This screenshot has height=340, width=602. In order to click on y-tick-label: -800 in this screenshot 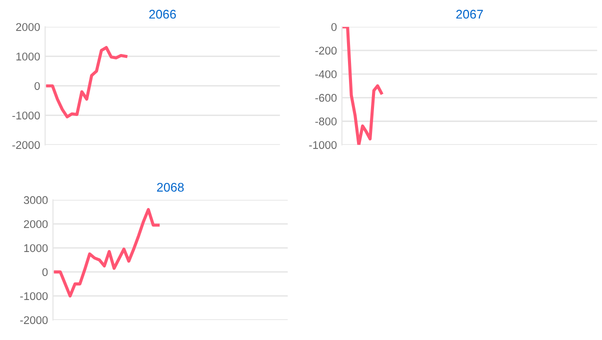, I will do `click(326, 122)`.